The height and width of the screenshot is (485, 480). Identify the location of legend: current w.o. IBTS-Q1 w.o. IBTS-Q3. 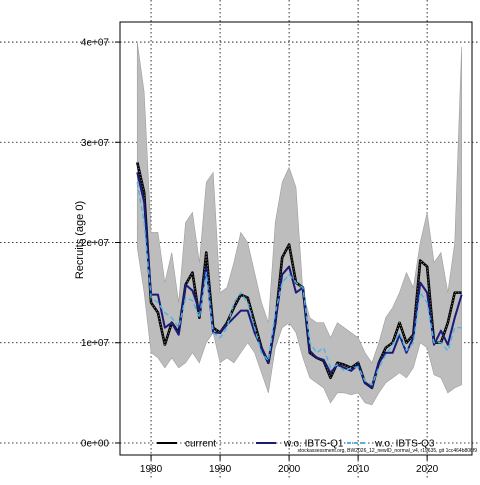
(296, 444).